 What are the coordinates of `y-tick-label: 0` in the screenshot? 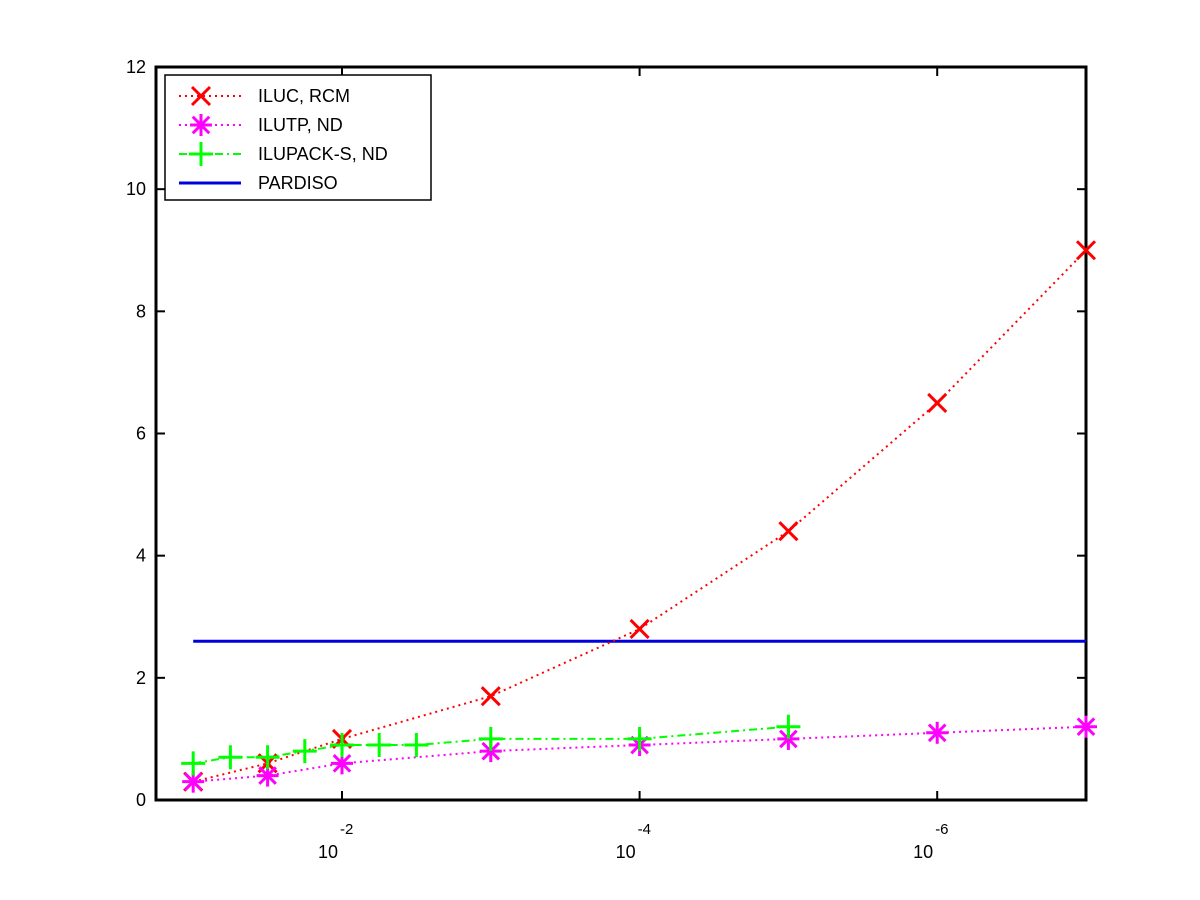 It's located at (141, 800).